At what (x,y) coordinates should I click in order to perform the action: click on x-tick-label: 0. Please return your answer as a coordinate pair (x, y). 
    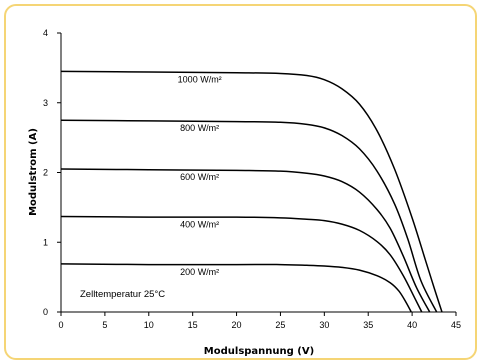
    Looking at the image, I should click on (60, 325).